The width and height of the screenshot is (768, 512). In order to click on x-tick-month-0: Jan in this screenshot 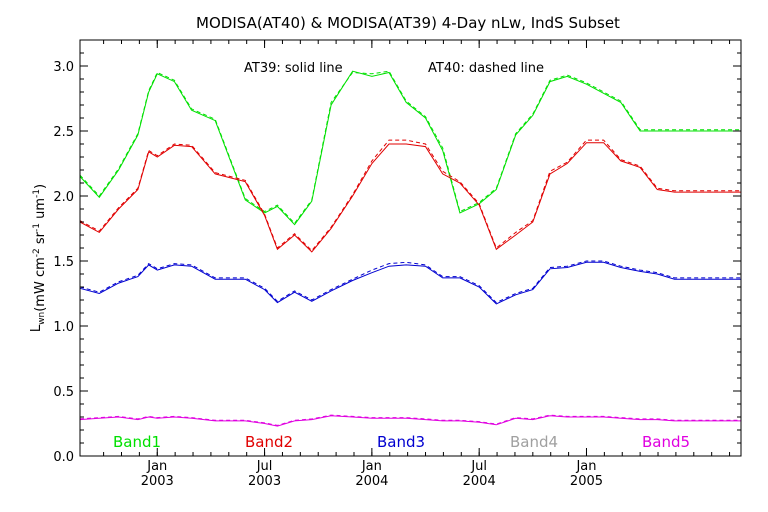, I will do `click(156, 466)`.